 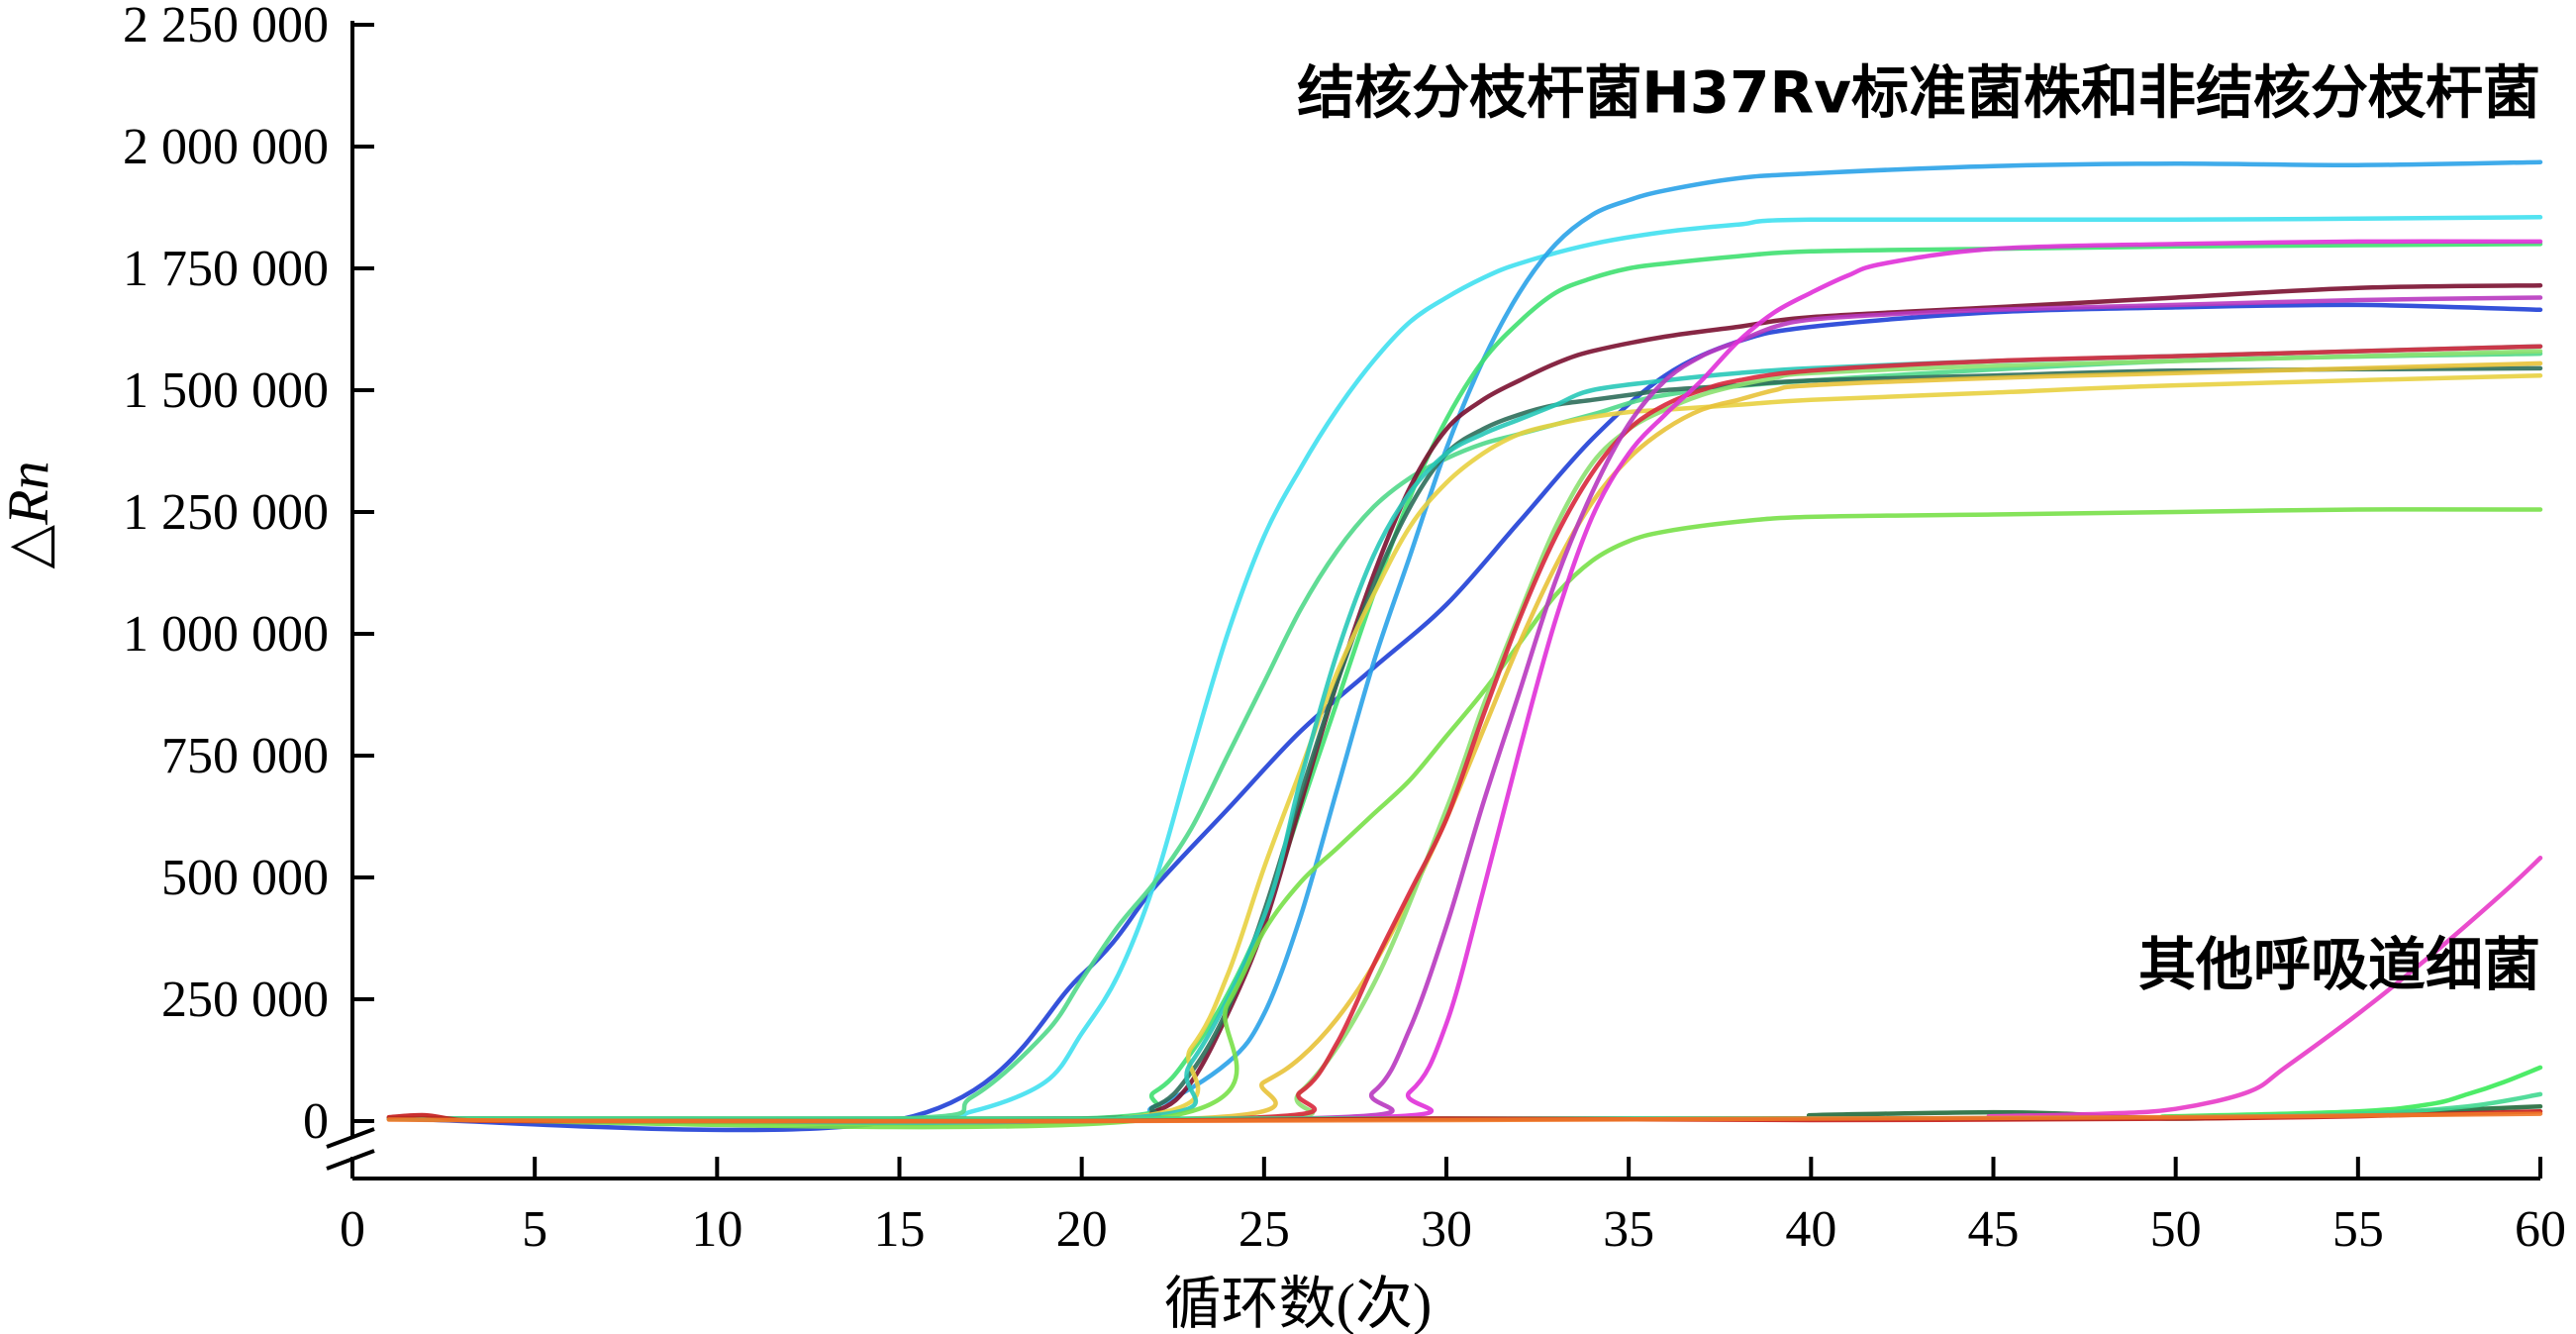 I want to click on y-tick-label: 500 000, so click(x=245, y=878).